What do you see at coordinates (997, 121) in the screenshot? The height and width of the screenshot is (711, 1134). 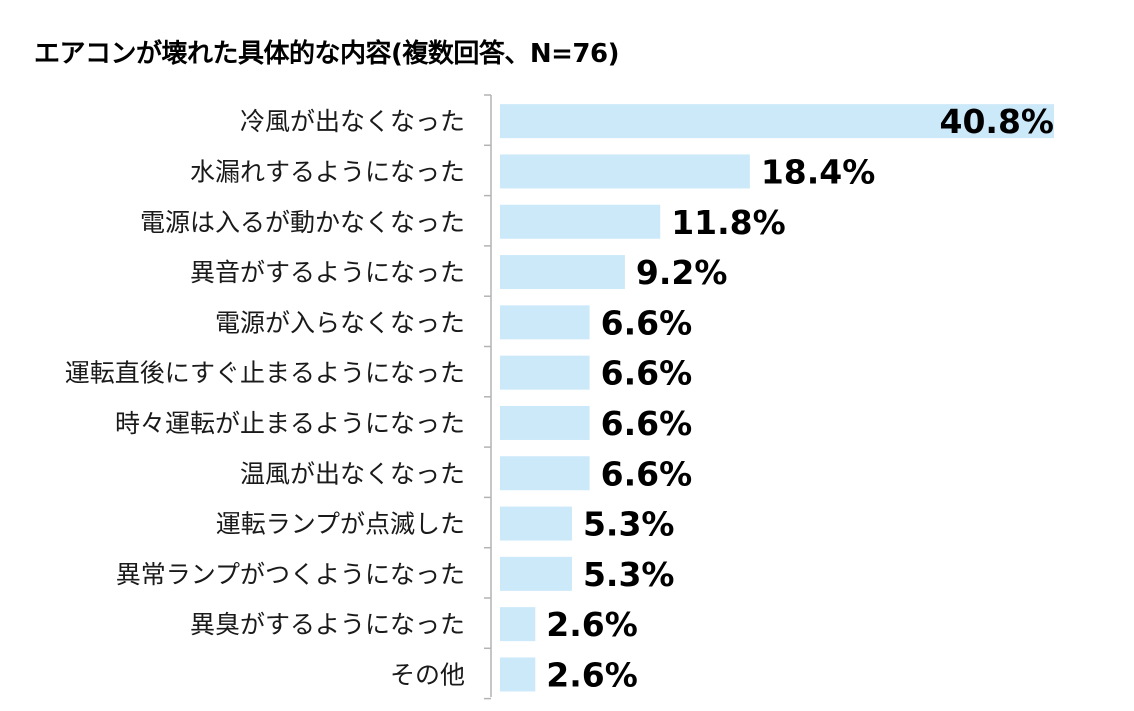 I see `value-label: 40.8%` at bounding box center [997, 121].